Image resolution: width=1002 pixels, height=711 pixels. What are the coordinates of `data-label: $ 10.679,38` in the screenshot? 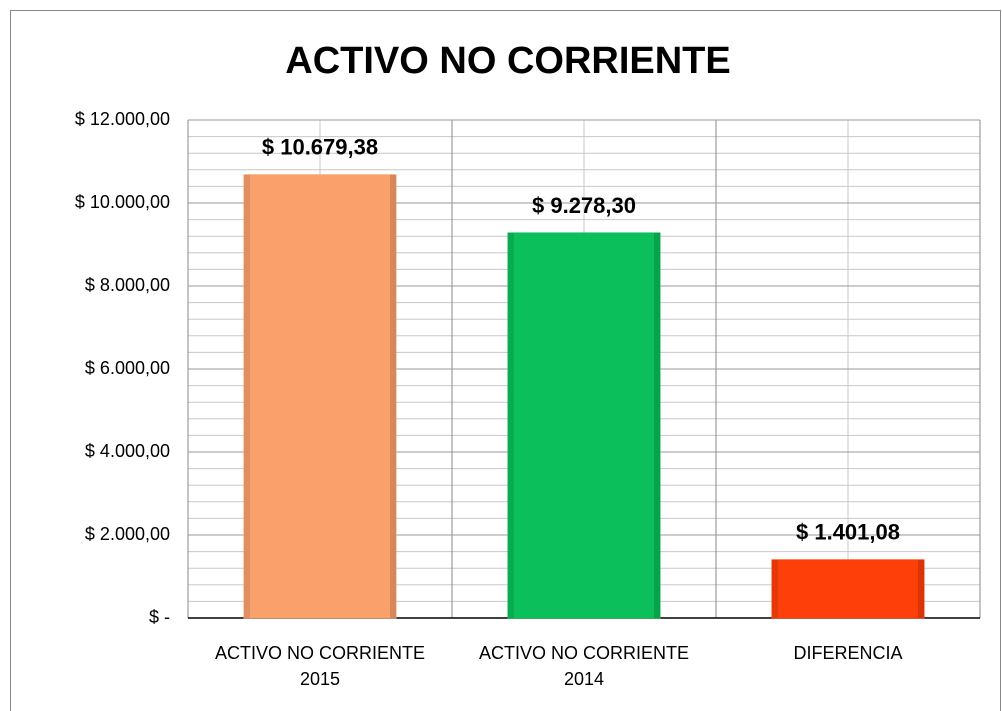 It's located at (320, 147).